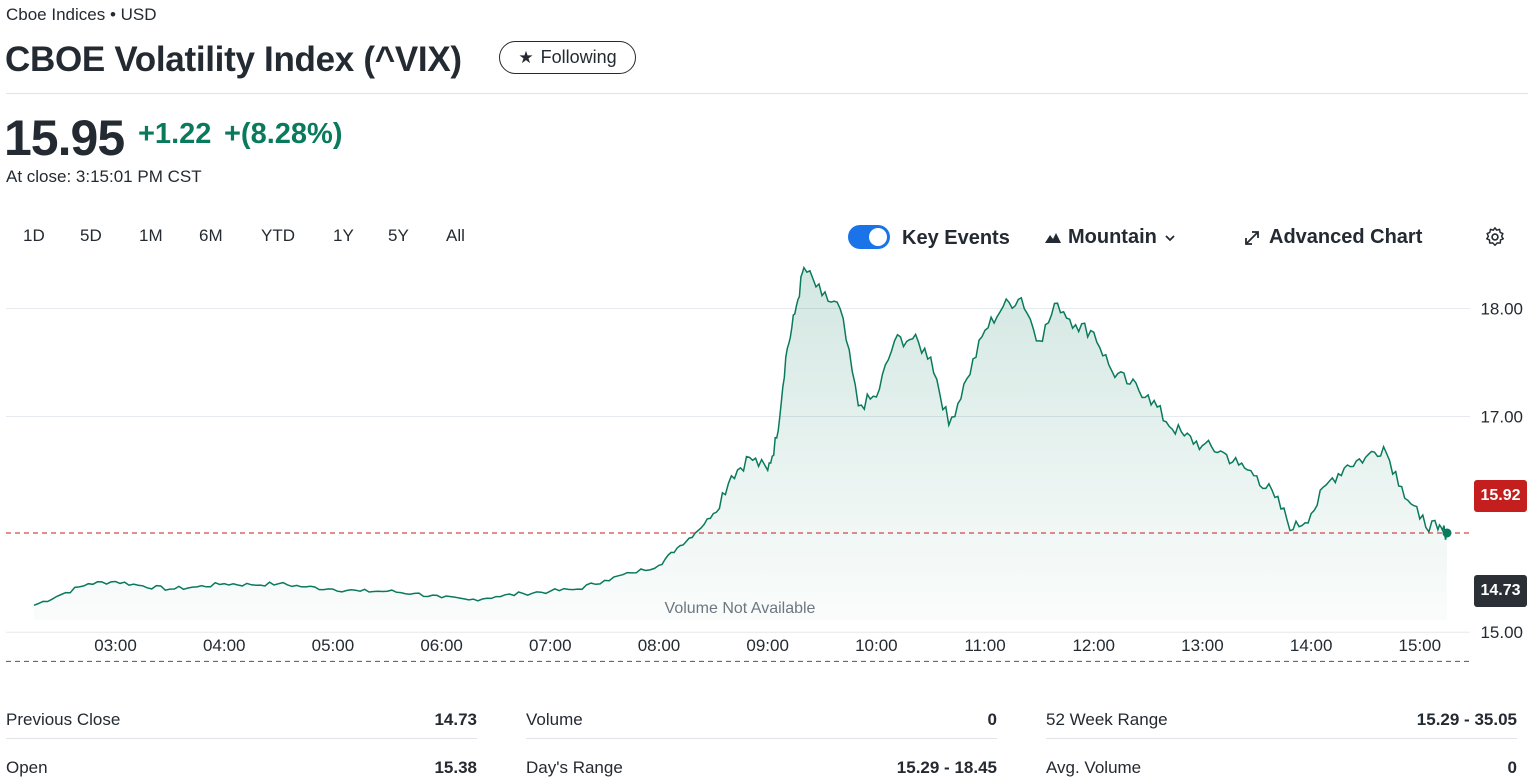  I want to click on range-ytd-button: YTD, so click(278, 235).